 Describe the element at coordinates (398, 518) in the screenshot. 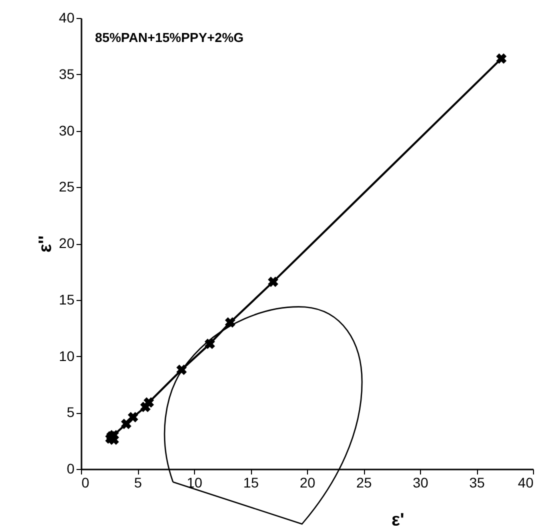

I see `x-axis-title: ε'` at that location.